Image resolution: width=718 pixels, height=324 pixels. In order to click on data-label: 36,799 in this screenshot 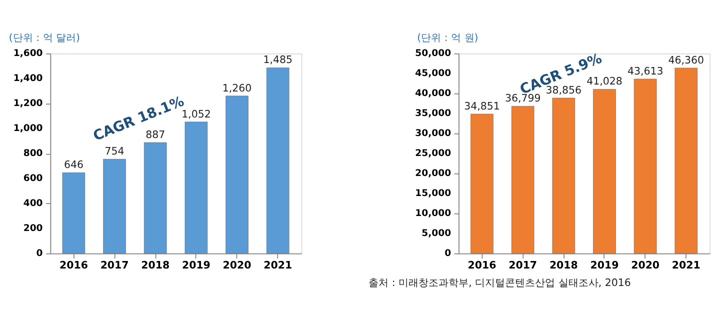, I will do `click(522, 99)`.